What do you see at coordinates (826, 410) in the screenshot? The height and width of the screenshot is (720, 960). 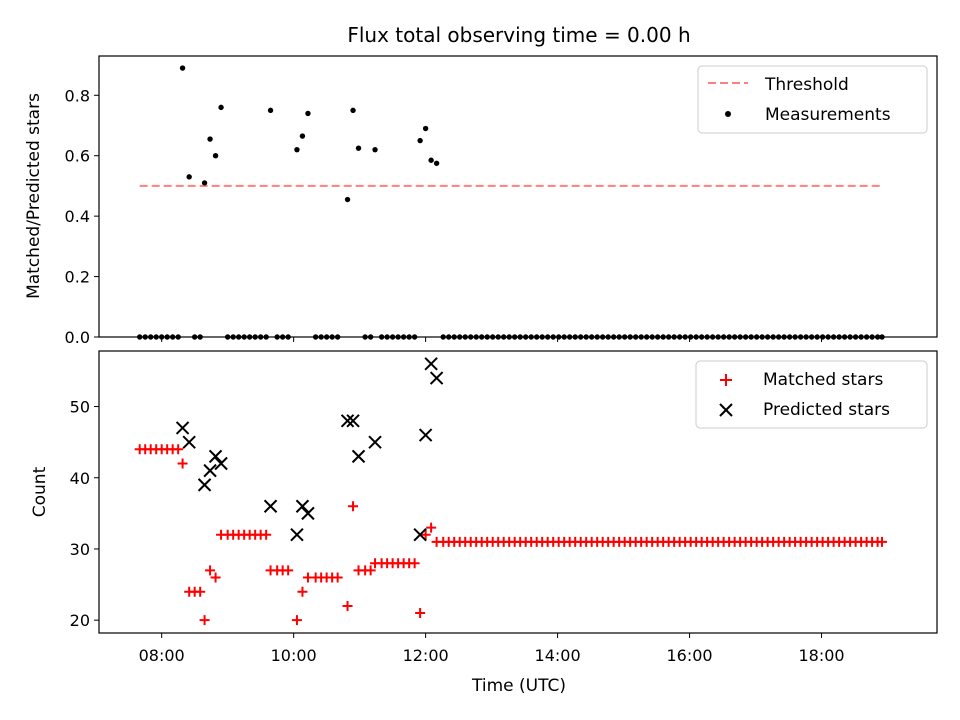 I see `predicted-legend-label: Predicted stars` at bounding box center [826, 410].